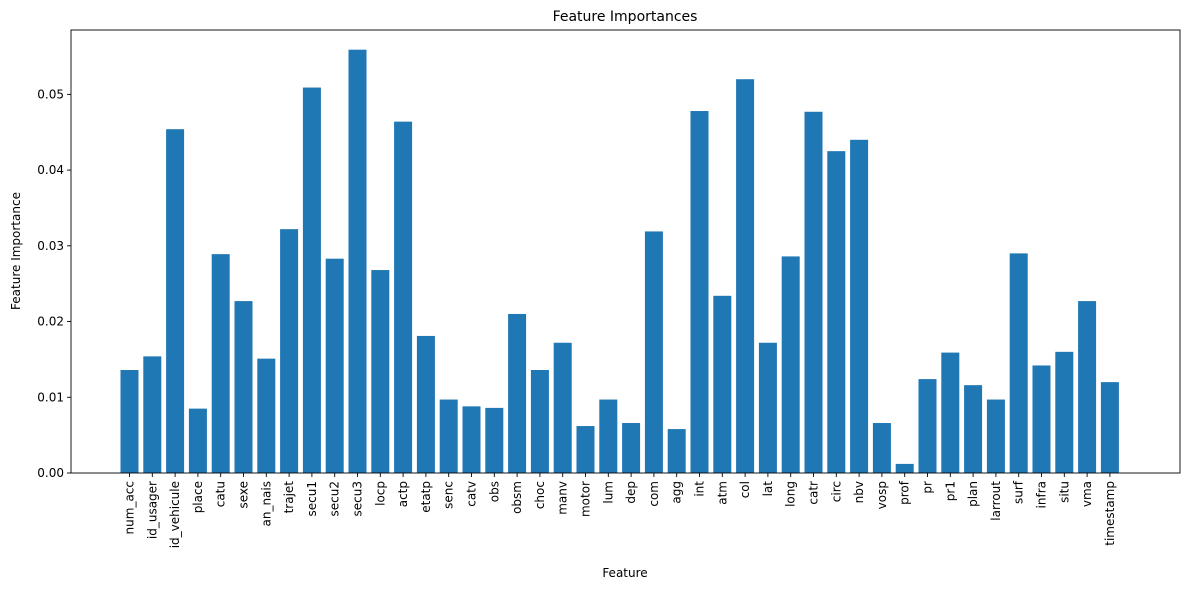 This screenshot has width=1189, height=590. What do you see at coordinates (1018, 363) in the screenshot?
I see `bar-surf` at bounding box center [1018, 363].